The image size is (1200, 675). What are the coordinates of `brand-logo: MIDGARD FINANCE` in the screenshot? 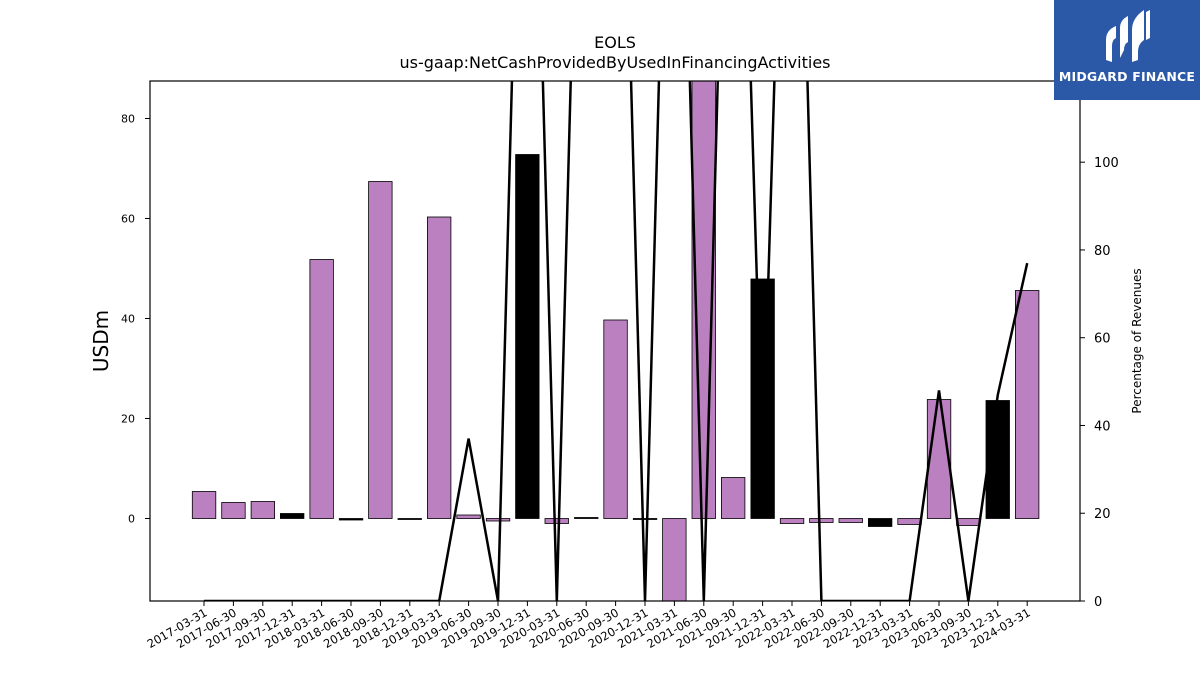 It's located at (1127, 50).